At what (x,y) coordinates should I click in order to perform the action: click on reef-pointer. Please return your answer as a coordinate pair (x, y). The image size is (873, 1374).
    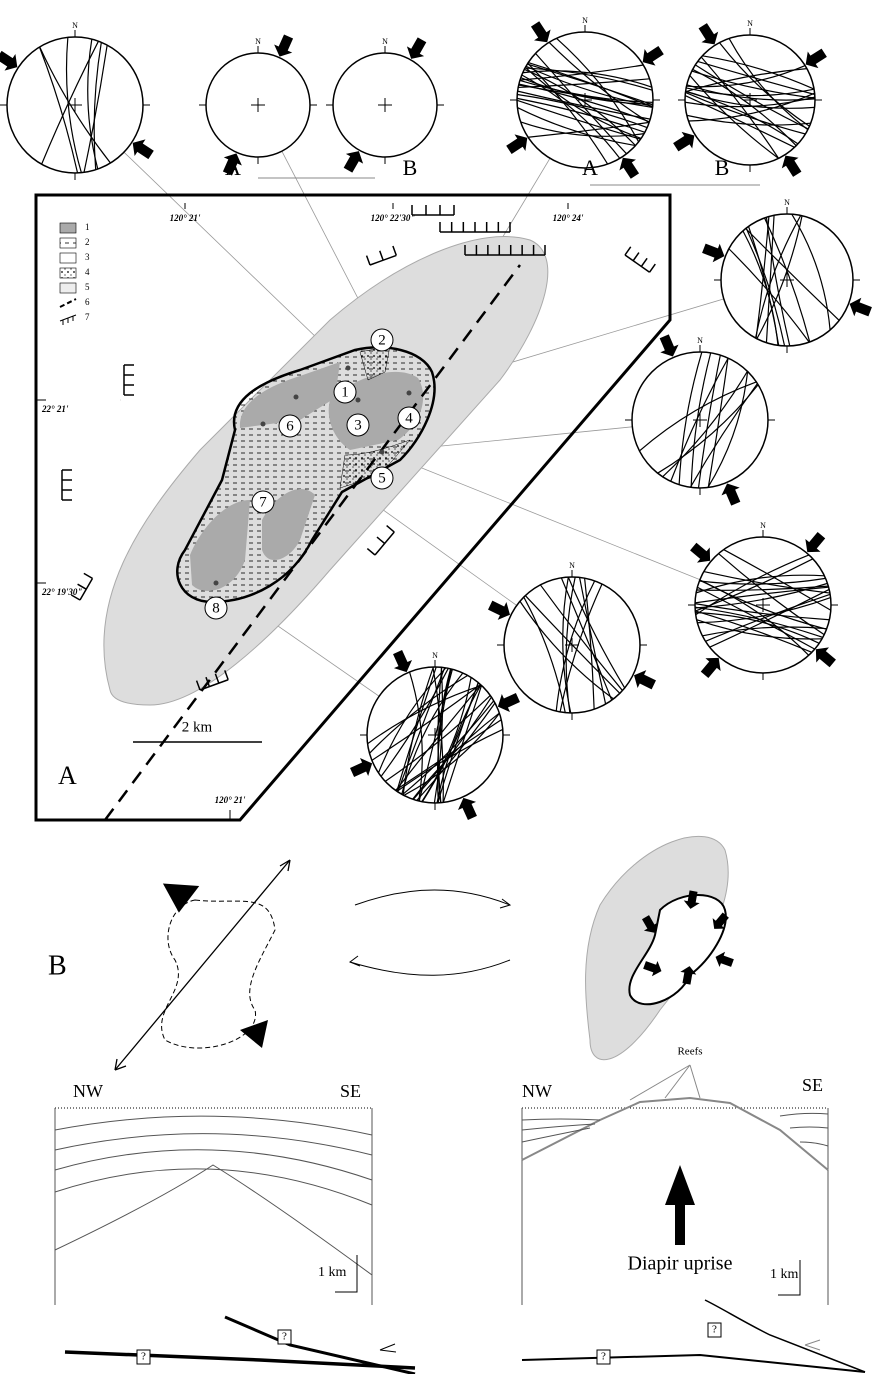
    Looking at the image, I should click on (665, 1082).